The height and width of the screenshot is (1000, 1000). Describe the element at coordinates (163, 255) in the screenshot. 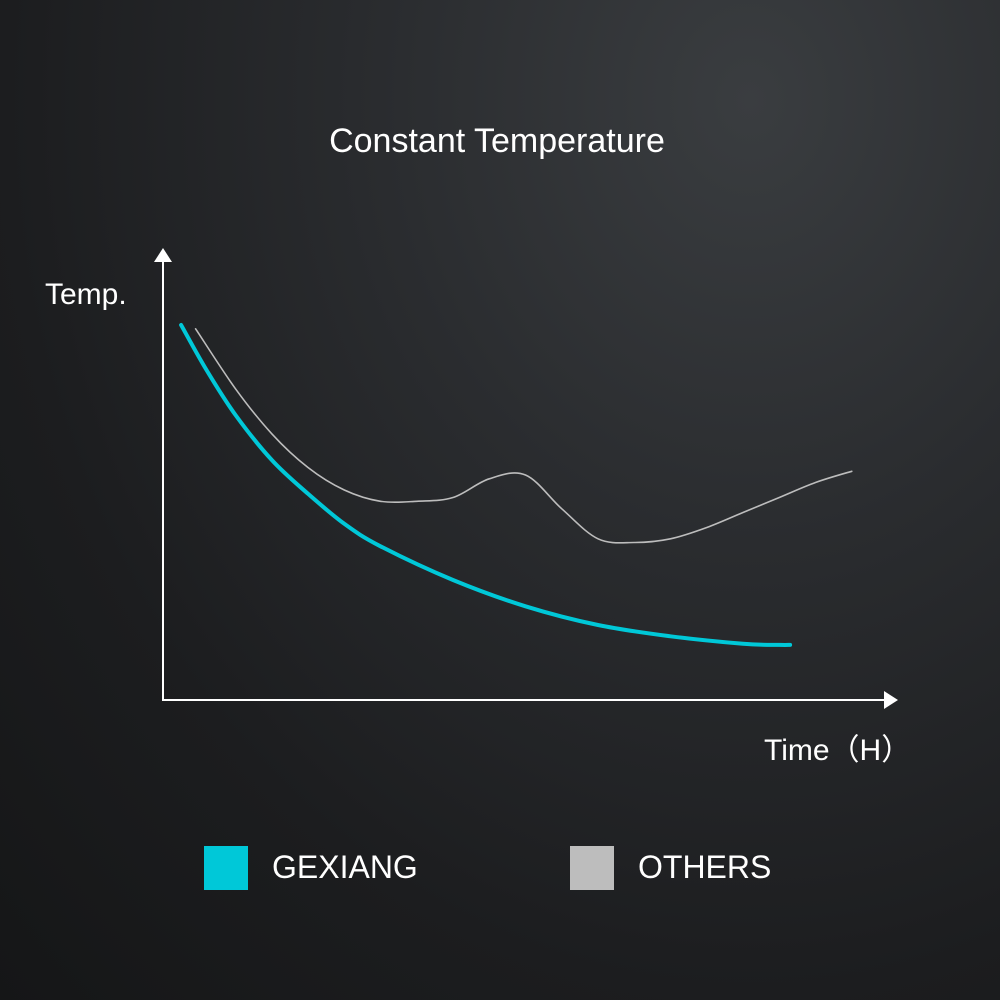

I see `y-axis-arrow-icon` at that location.